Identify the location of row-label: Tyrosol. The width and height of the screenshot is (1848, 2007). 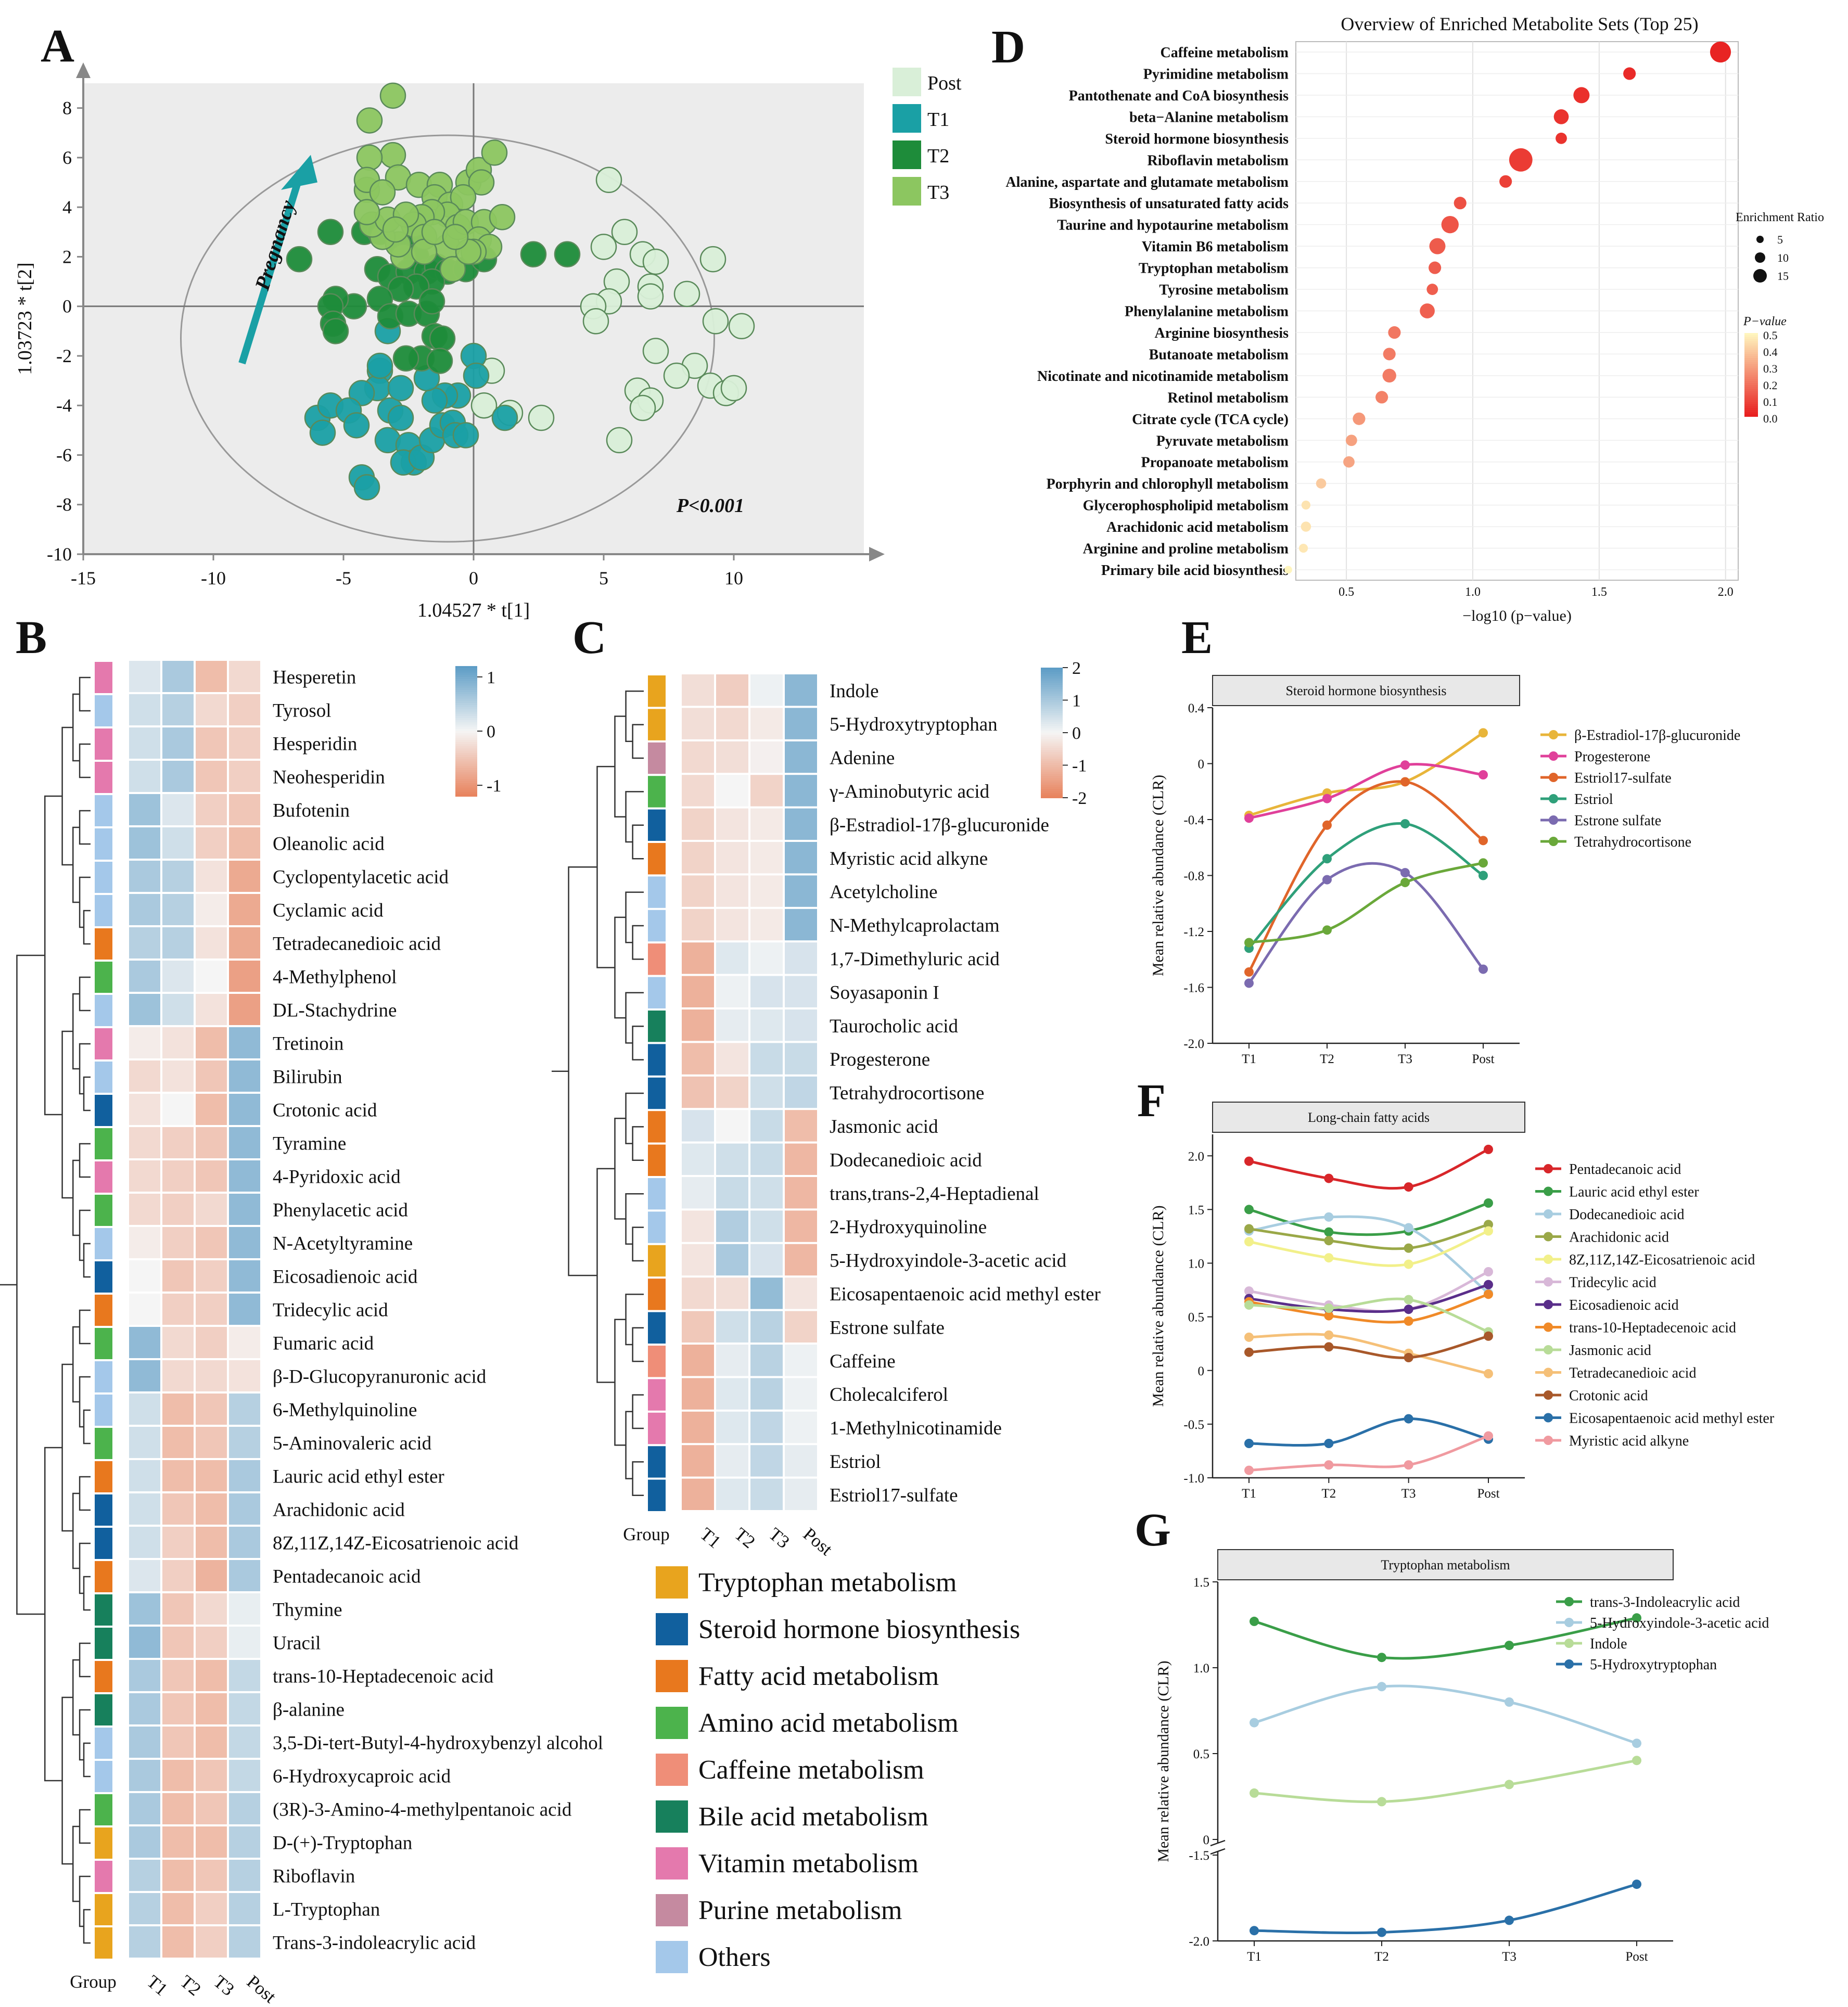
(302, 711).